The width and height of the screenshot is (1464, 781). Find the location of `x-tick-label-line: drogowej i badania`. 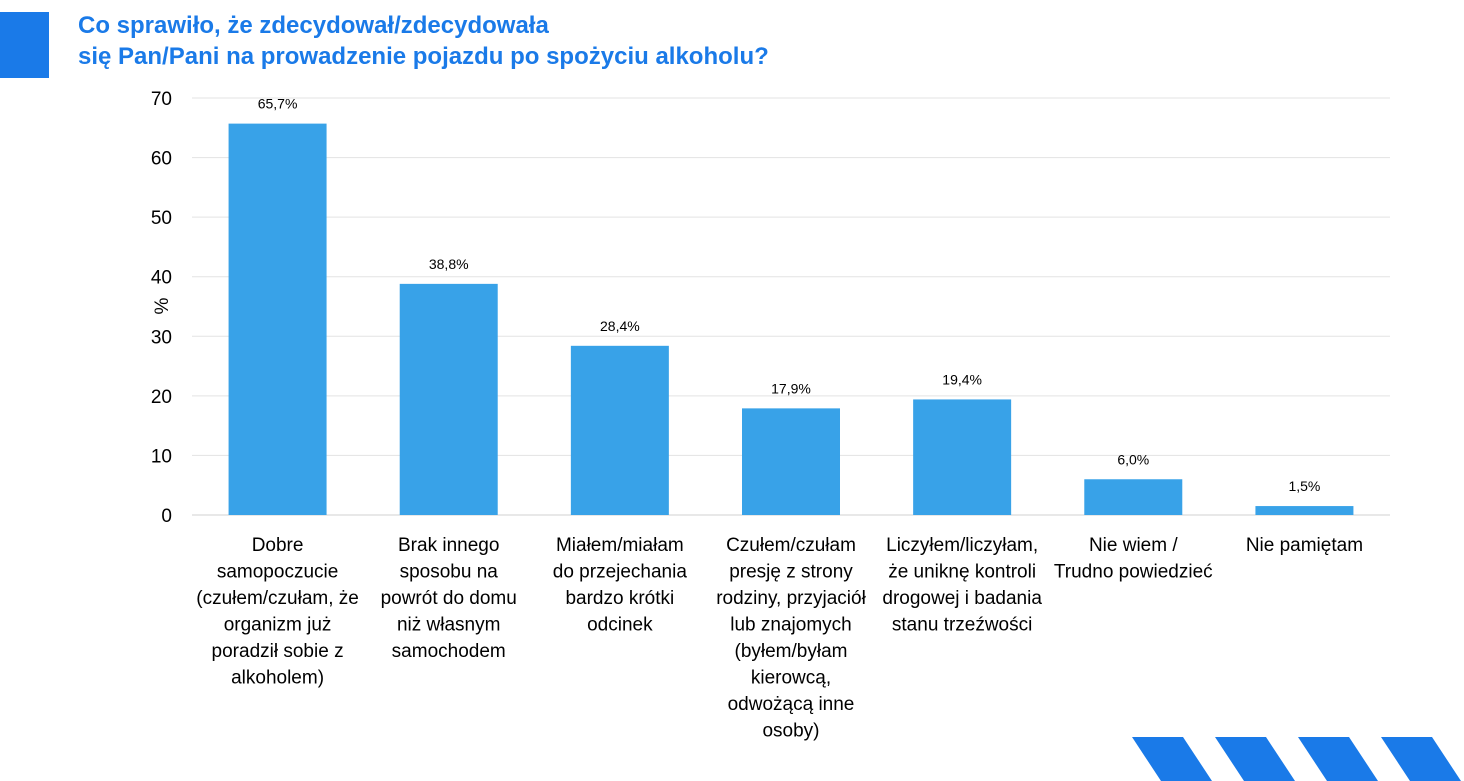

x-tick-label-line: drogowej i badania is located at coordinates (962, 598).